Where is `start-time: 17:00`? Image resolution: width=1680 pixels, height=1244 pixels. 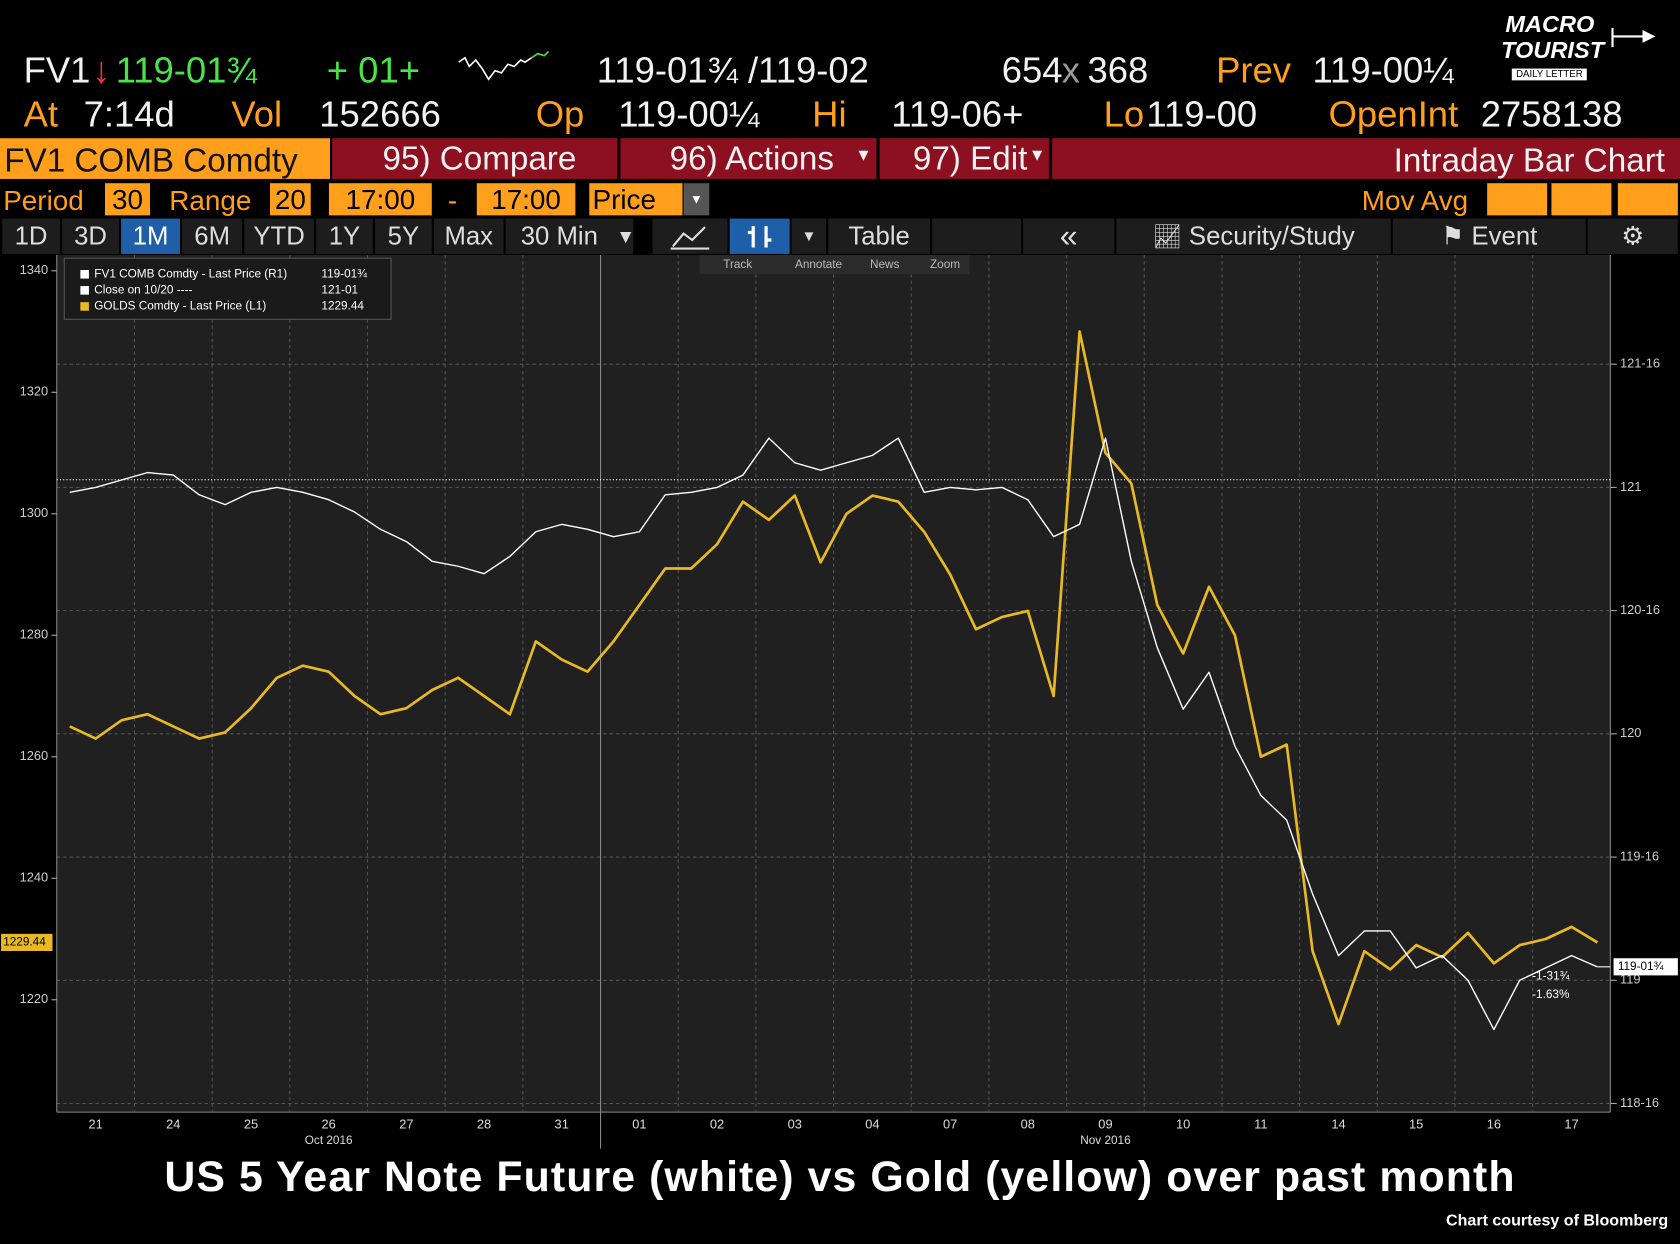
start-time: 17:00 is located at coordinates (380, 199).